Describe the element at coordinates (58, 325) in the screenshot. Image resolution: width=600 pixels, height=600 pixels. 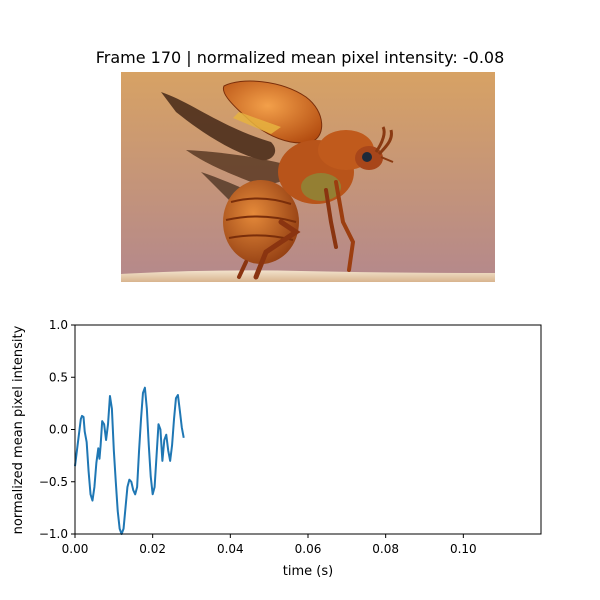
I see `y-tick-label: 1.0` at that location.